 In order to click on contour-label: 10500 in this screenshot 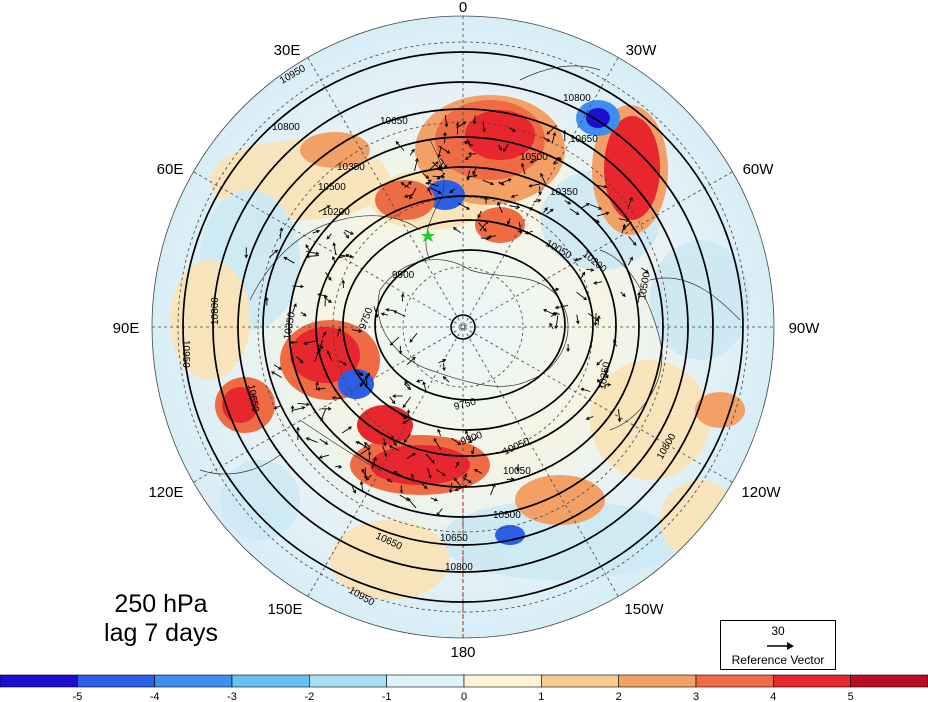, I will do `click(332, 187)`.